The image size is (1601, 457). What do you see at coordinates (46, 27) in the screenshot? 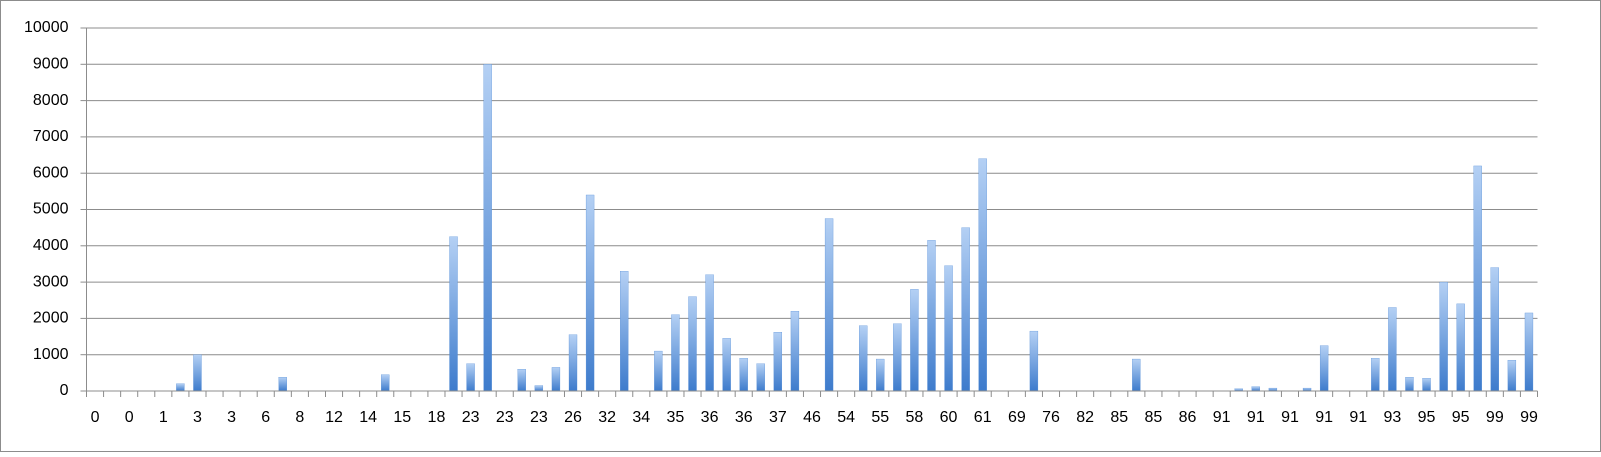
I see `y-tick-label: 10000` at bounding box center [46, 27].